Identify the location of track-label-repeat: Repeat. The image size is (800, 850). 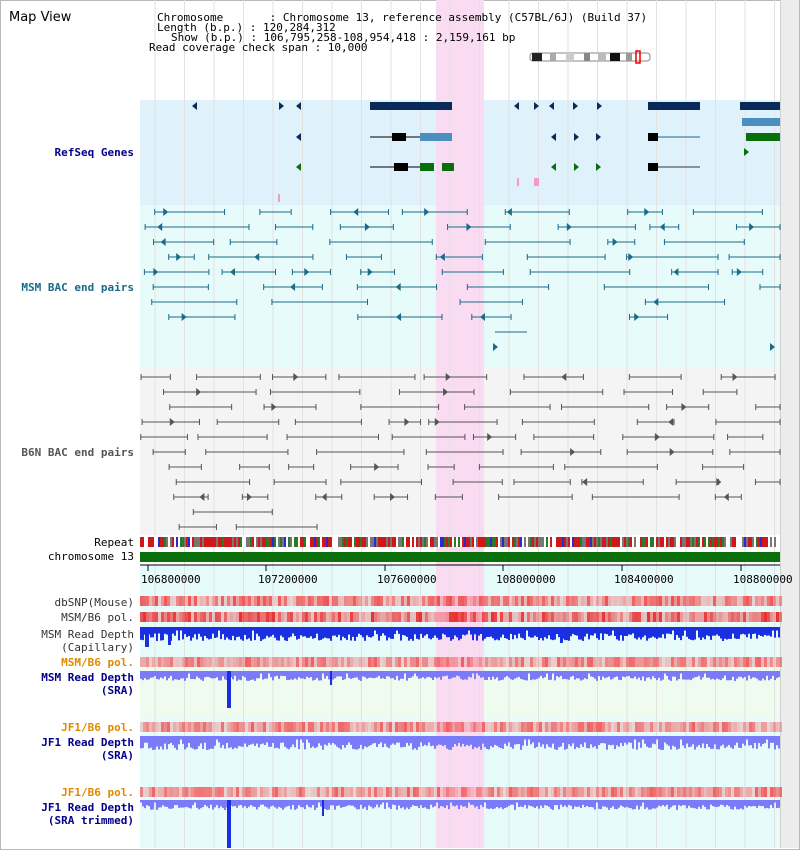
(114, 542).